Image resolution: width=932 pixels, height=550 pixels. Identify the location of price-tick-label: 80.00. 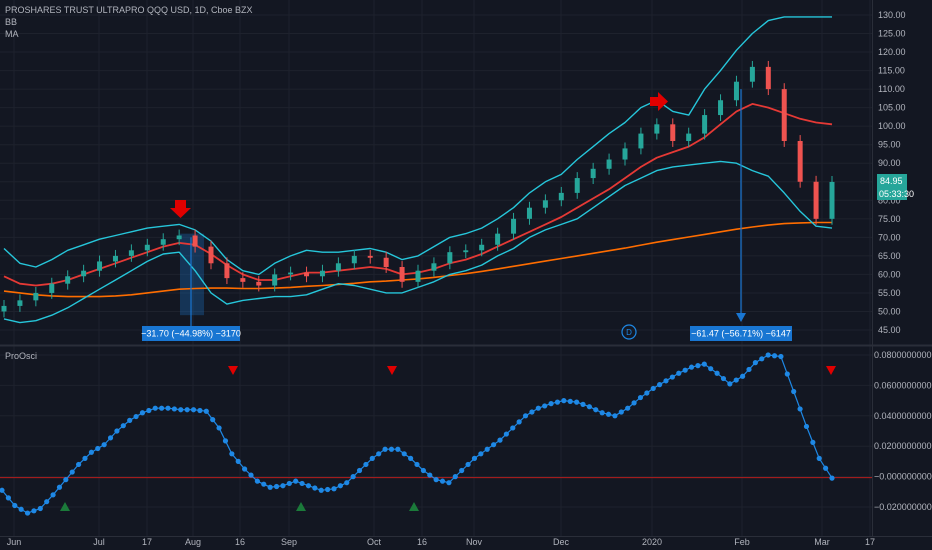
(889, 200).